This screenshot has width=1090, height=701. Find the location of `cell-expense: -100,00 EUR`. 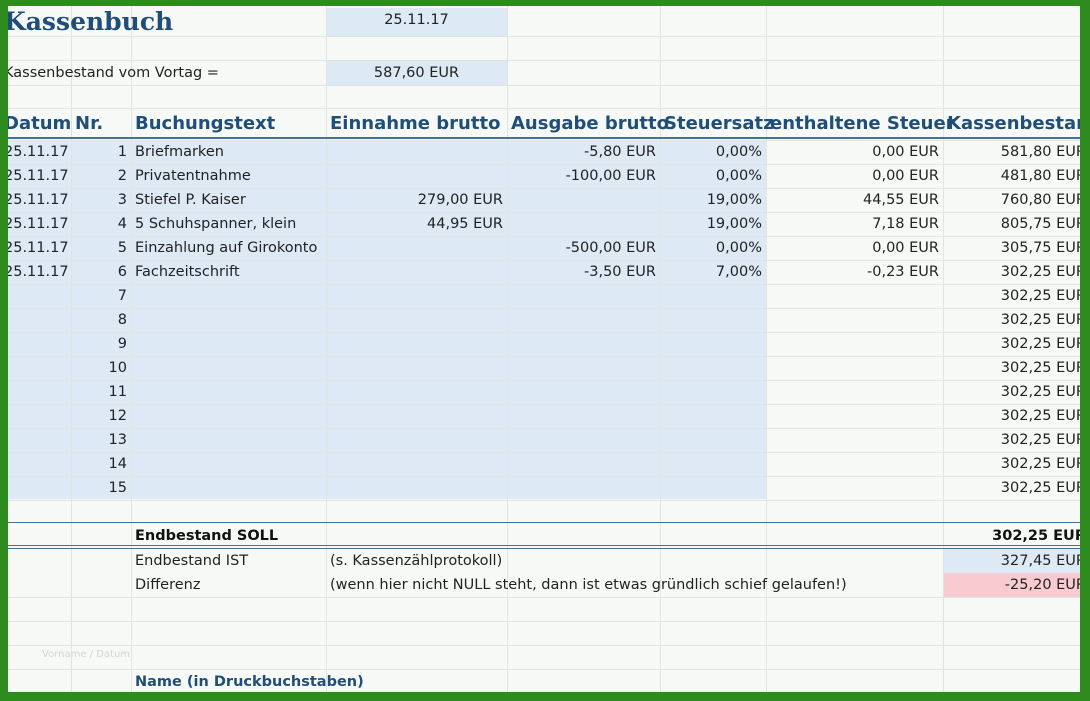

cell-expense: -100,00 EUR is located at coordinates (610, 176).